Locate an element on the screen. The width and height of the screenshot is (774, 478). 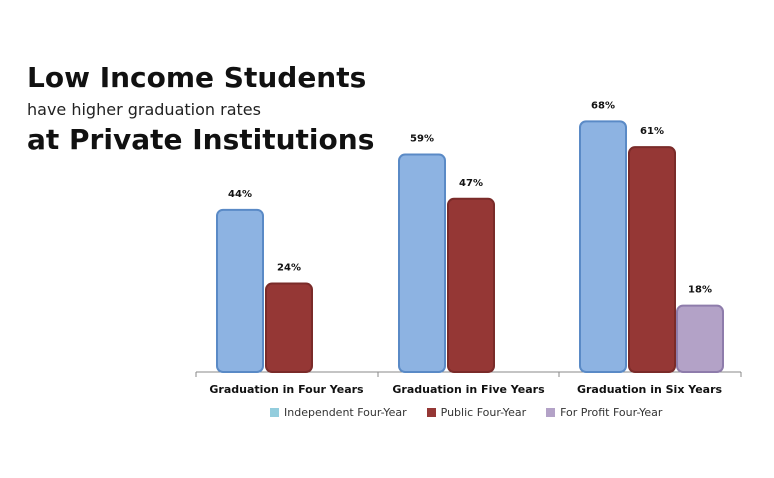
legend-label: Public Four-Year is located at coordinates (483, 412).